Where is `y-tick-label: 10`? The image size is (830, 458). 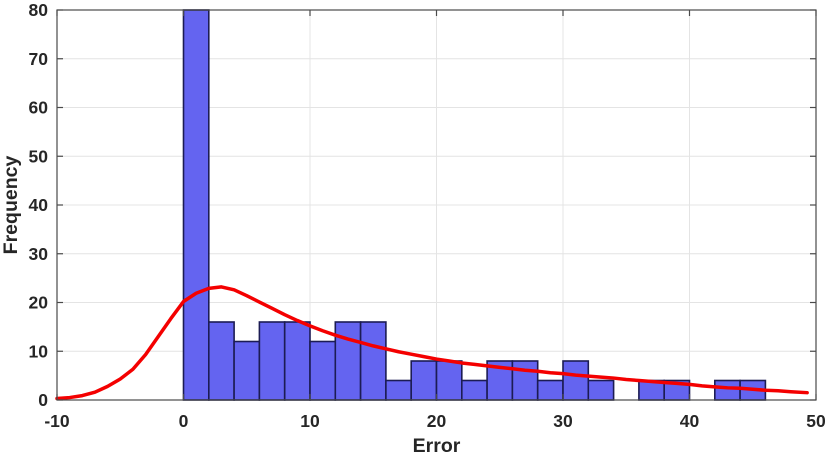
y-tick-label: 10 is located at coordinates (39, 351).